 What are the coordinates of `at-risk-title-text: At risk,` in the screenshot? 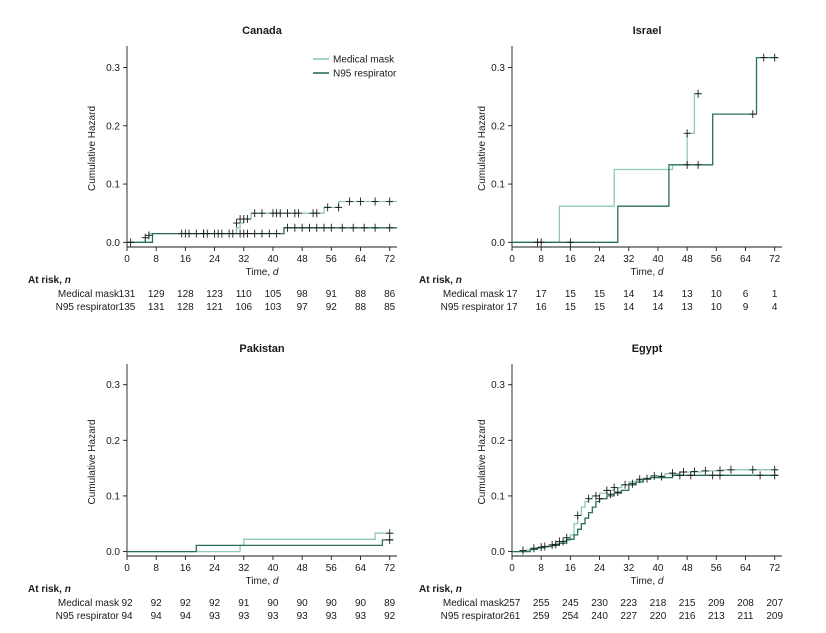 It's located at (437, 589).